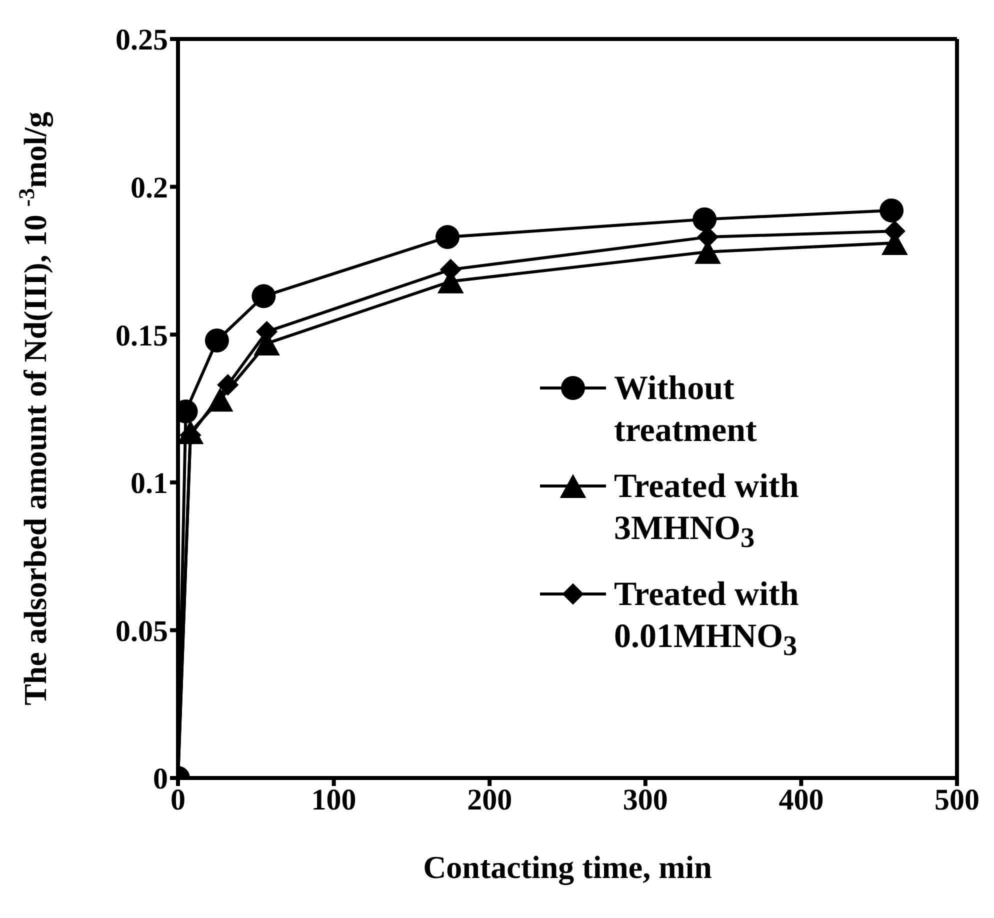 This screenshot has width=994, height=918. Describe the element at coordinates (149, 483) in the screenshot. I see `y-tick-label: 0.1` at that location.